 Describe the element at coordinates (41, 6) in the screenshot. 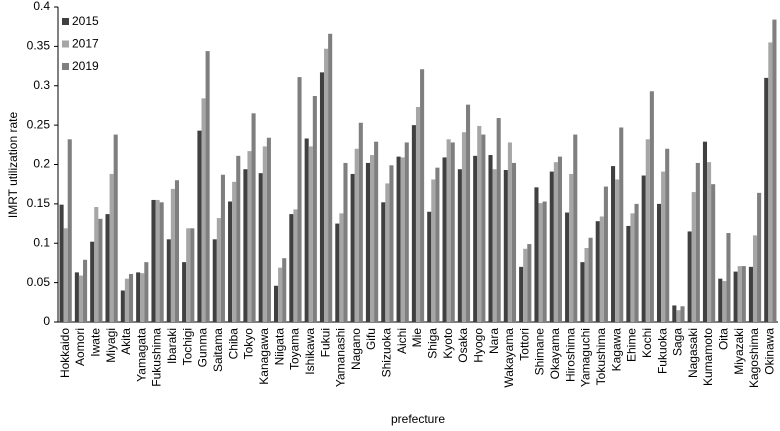

I see `y-tick-label: 0.4` at that location.